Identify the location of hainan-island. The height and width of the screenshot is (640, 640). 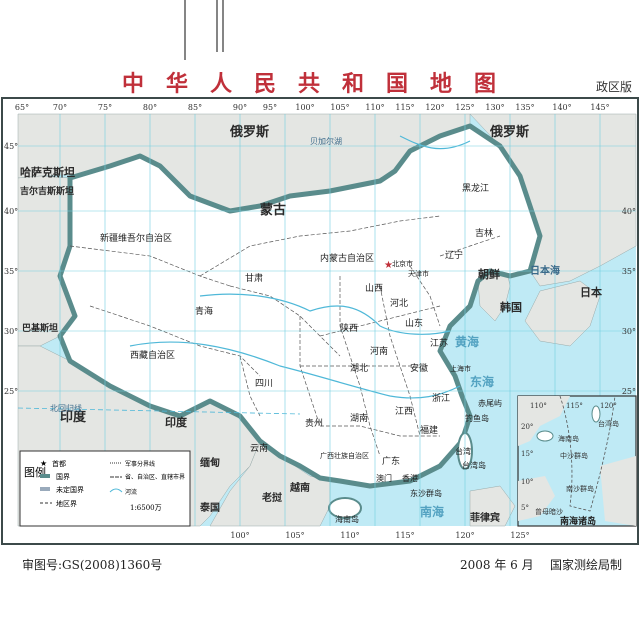
(345, 508).